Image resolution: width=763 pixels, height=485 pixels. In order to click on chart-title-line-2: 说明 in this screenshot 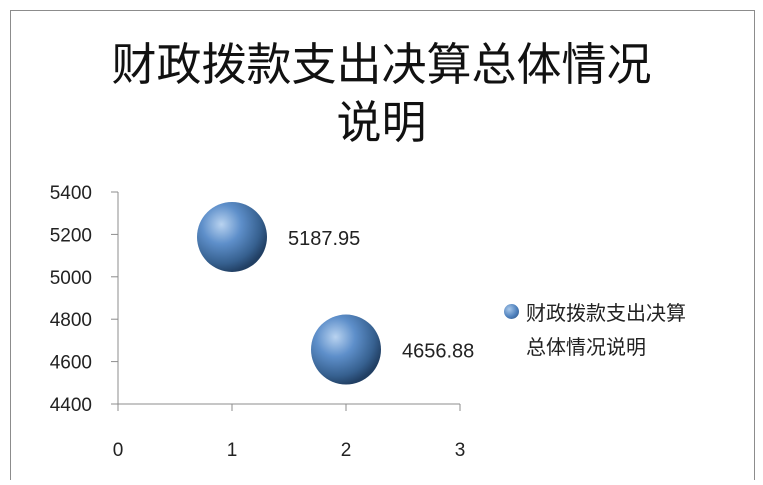, I will do `click(381, 122)`.